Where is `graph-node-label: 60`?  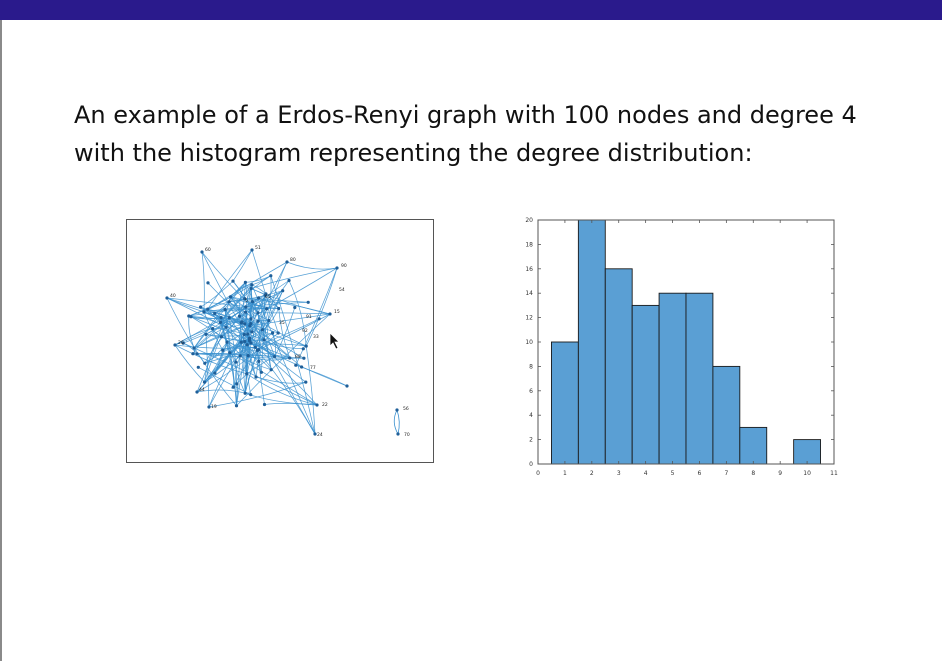
graph-node-label: 60 is located at coordinates (208, 250).